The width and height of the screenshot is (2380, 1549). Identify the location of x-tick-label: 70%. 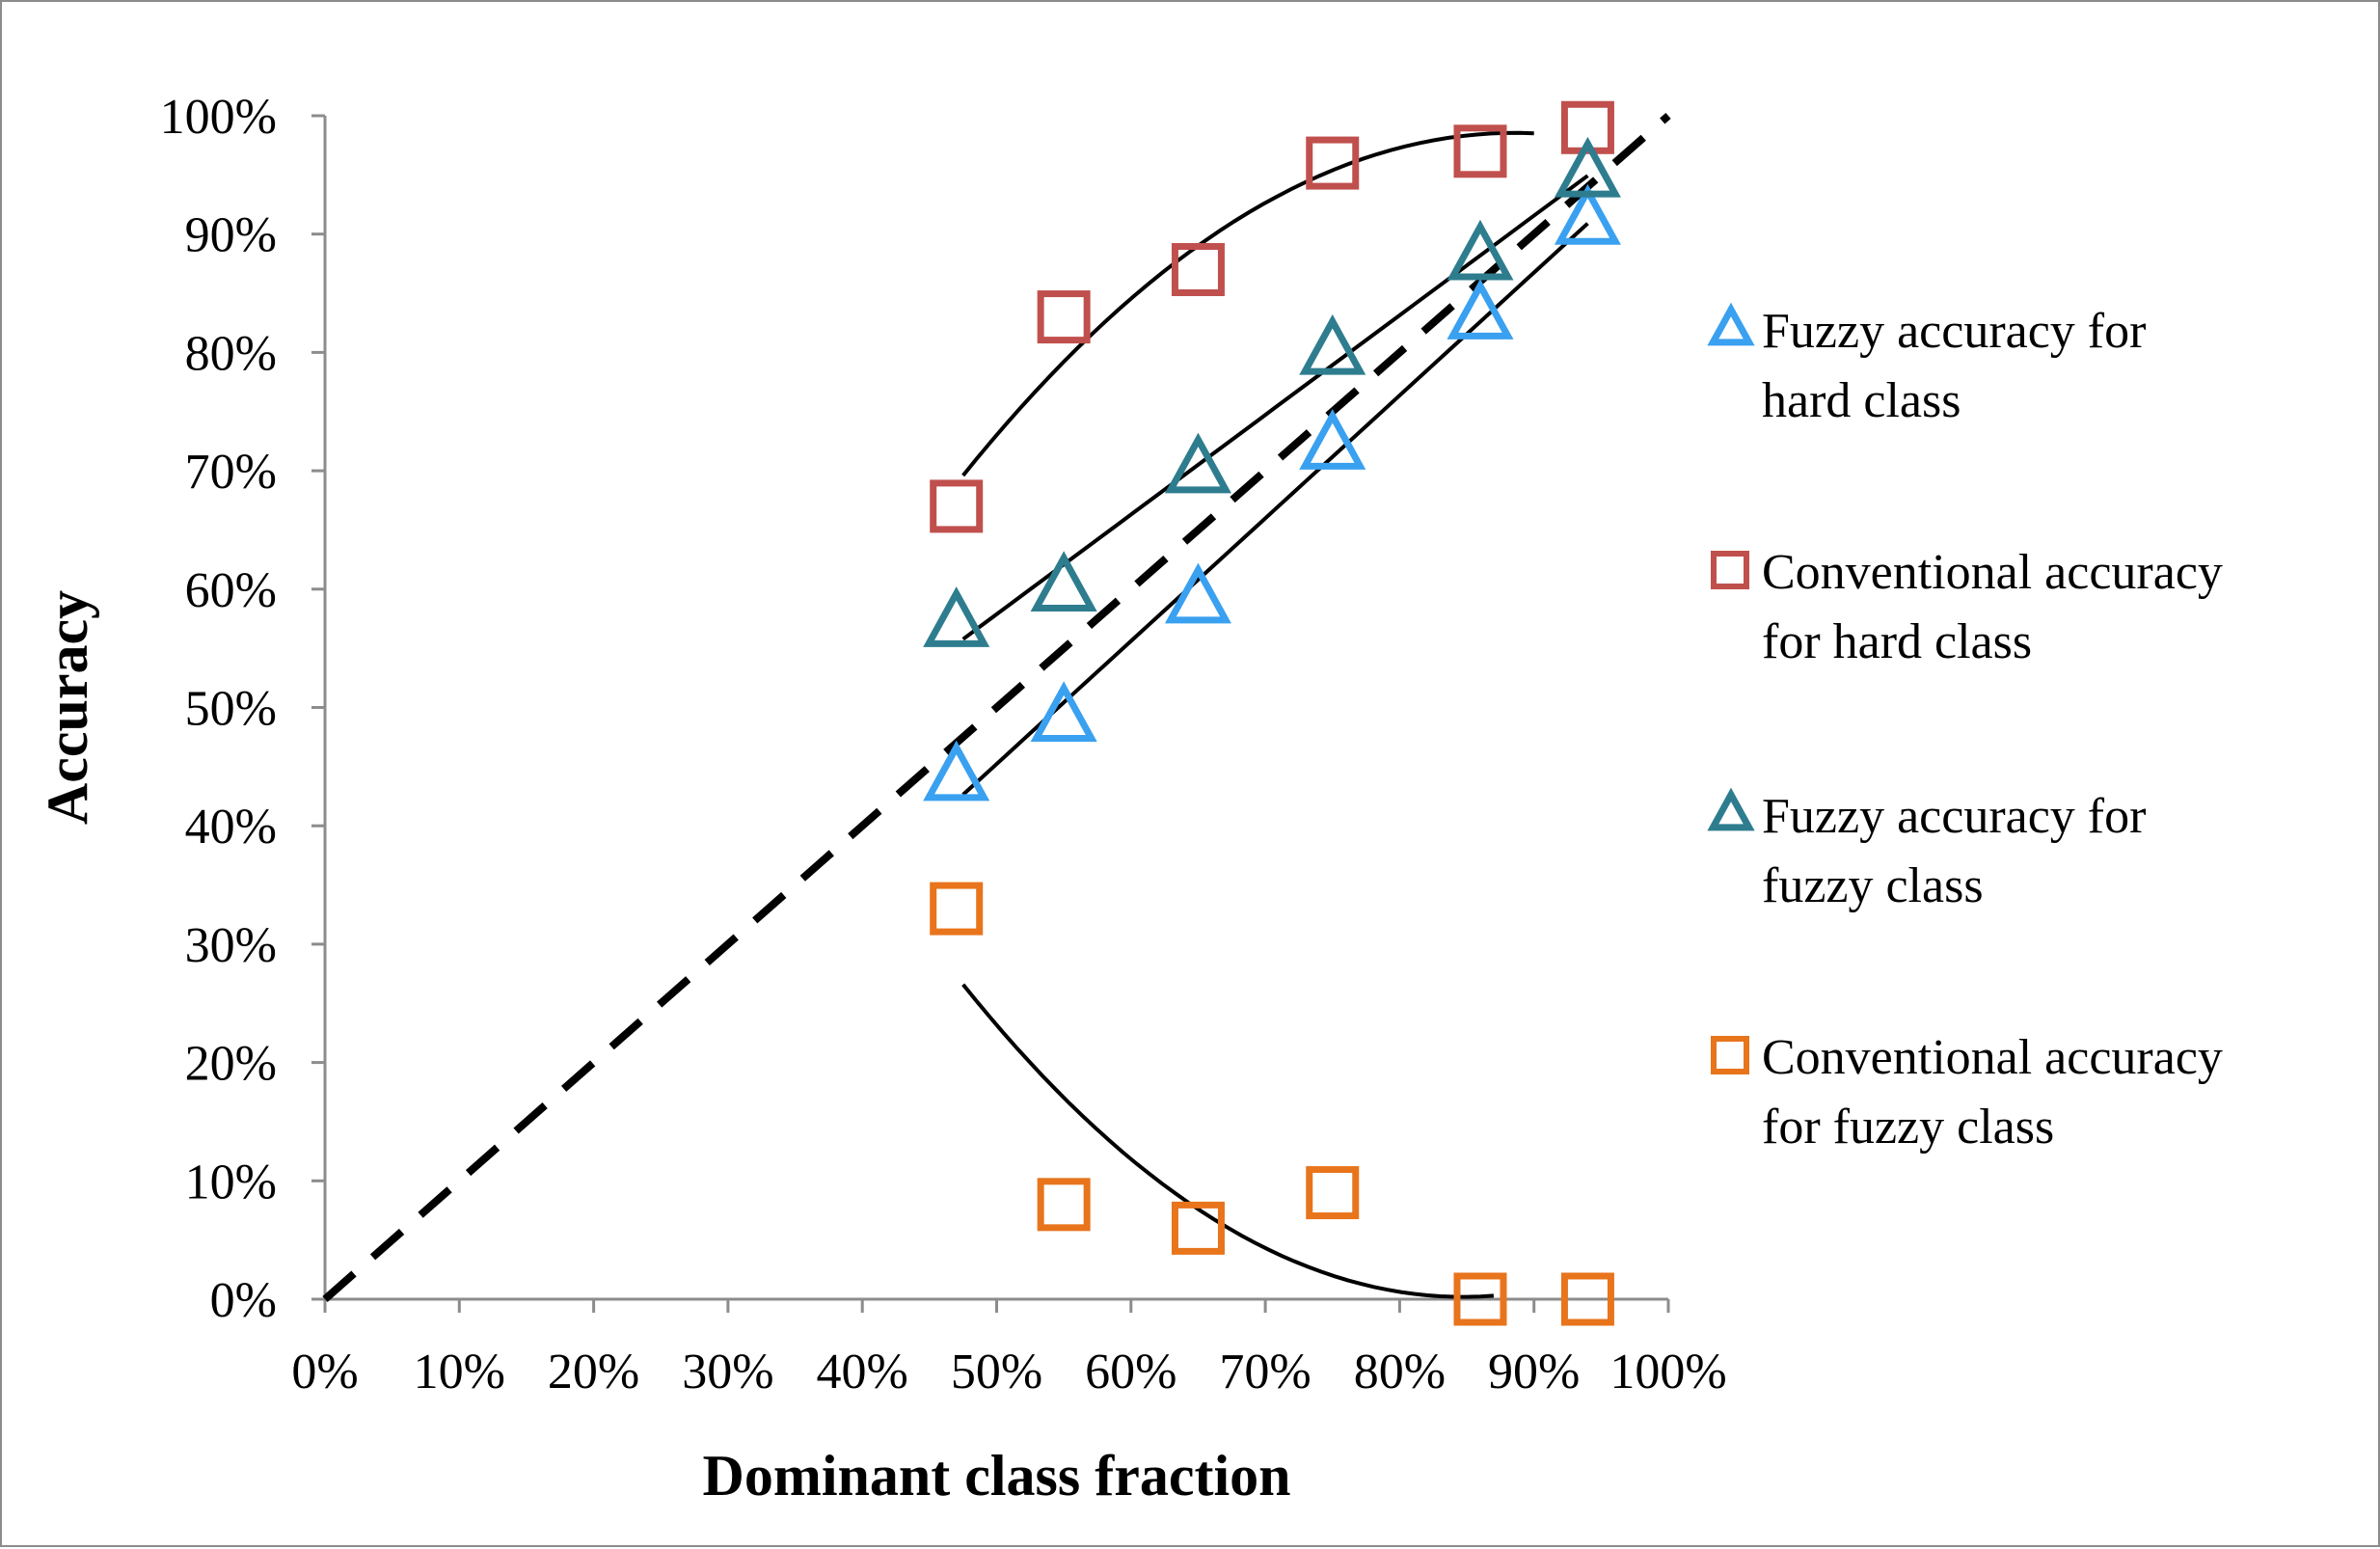
(1265, 1372).